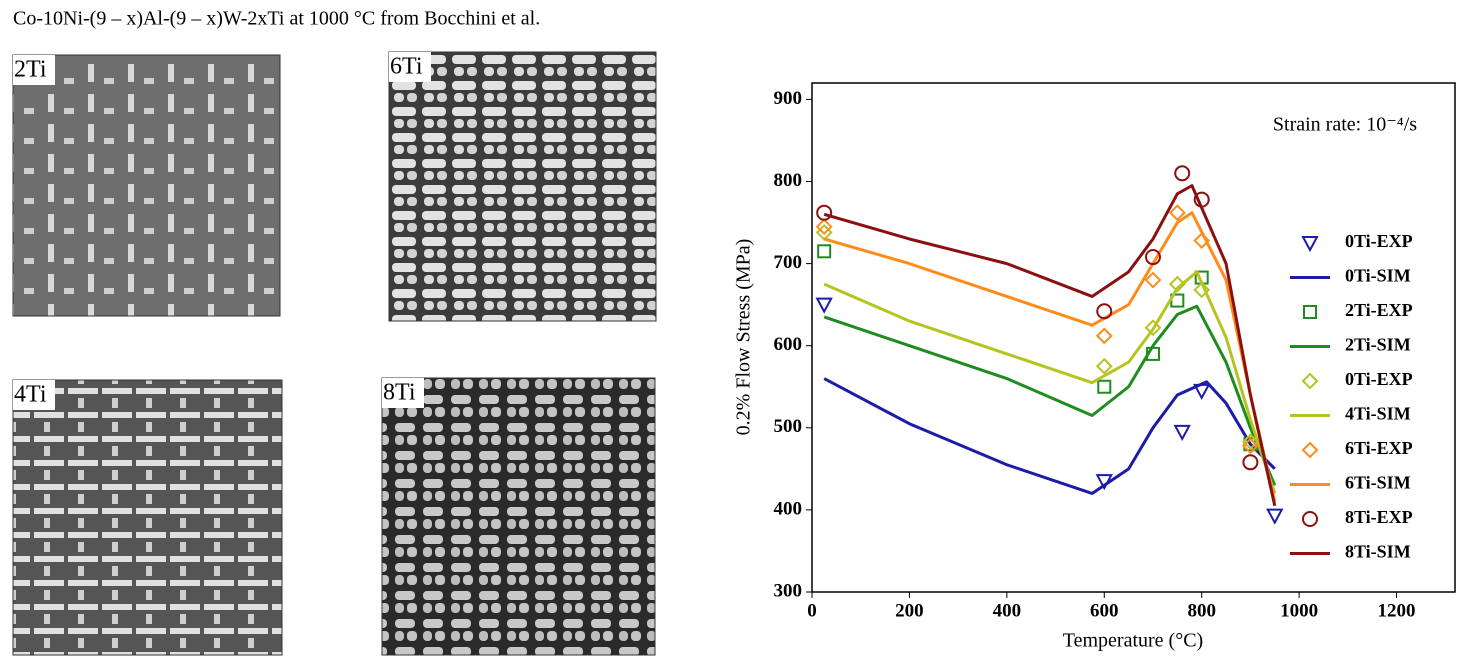 This screenshot has height=671, width=1482. Describe the element at coordinates (909, 610) in the screenshot. I see `x-tick-label: 200` at that location.